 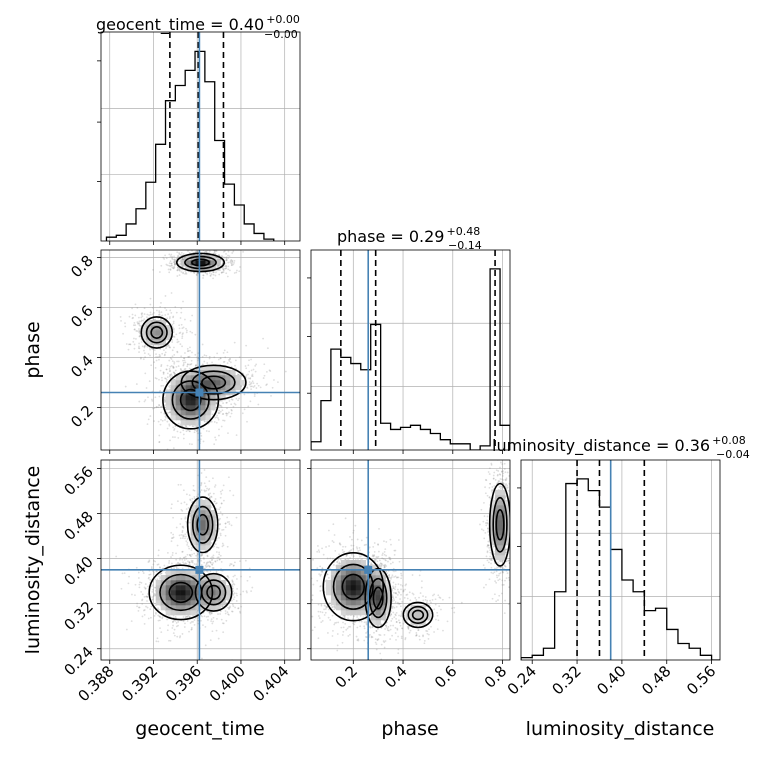 What do you see at coordinates (567, 680) in the screenshot?
I see `x-tick-label: 0.32` at bounding box center [567, 680].